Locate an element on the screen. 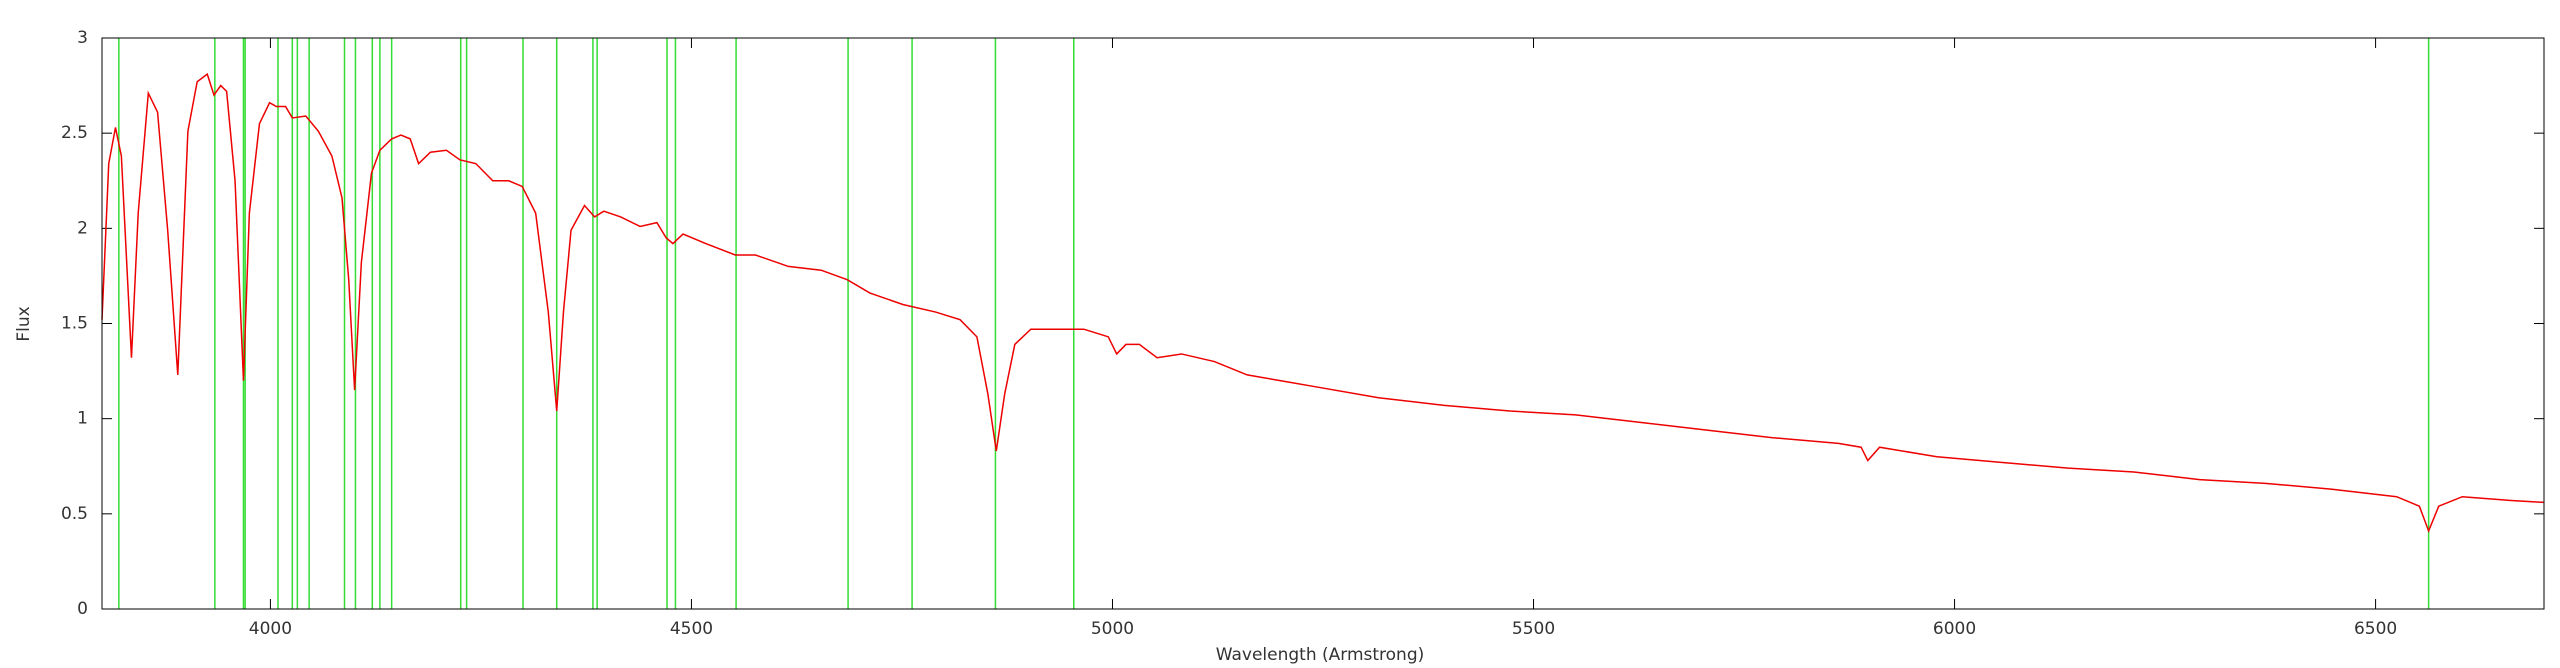  x-tick-label: 4500 is located at coordinates (691, 629).